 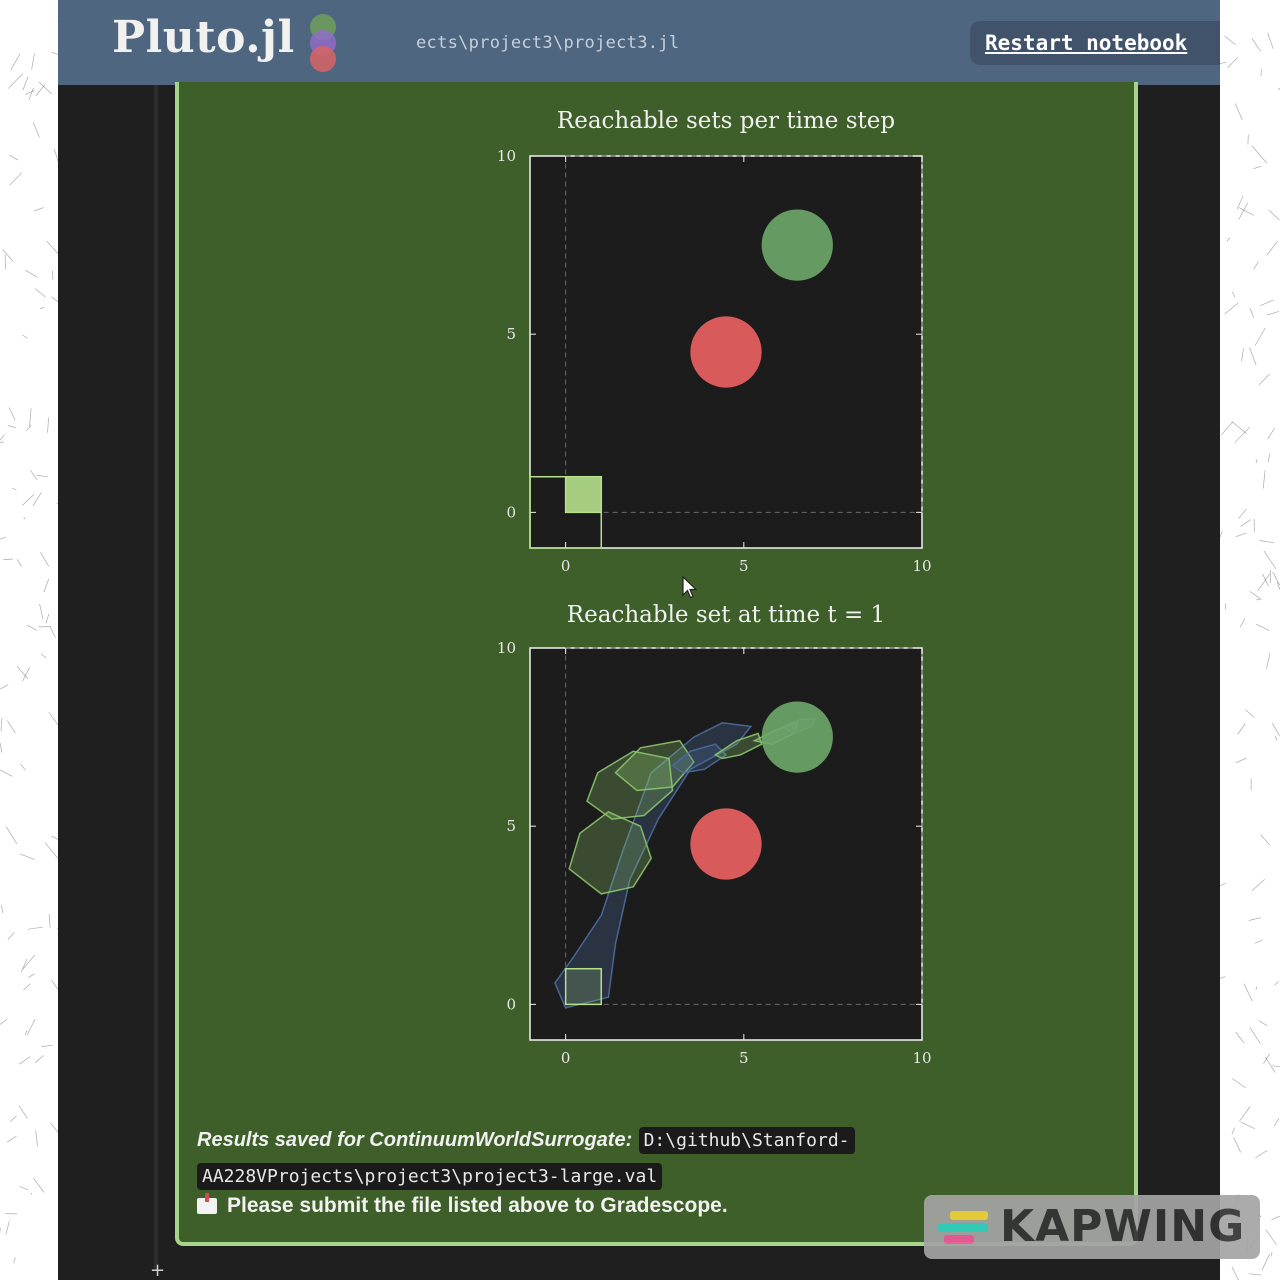 What do you see at coordinates (158, 1270) in the screenshot?
I see `add-cell-icon: +` at bounding box center [158, 1270].